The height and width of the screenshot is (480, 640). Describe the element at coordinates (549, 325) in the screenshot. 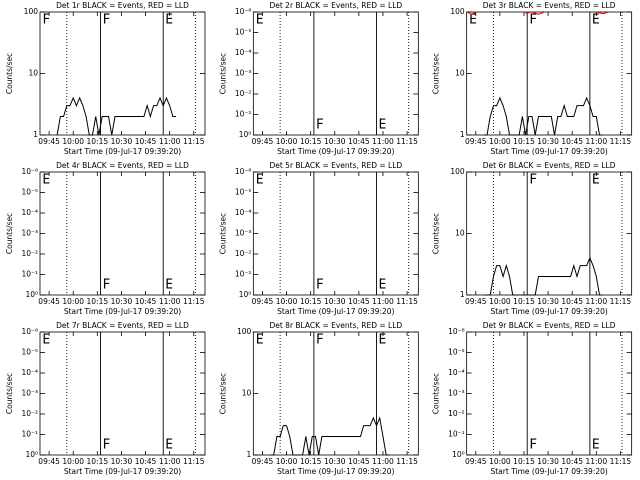

I see `panel-title: Det 9r BLACK = Events, RED = LLD` at that location.